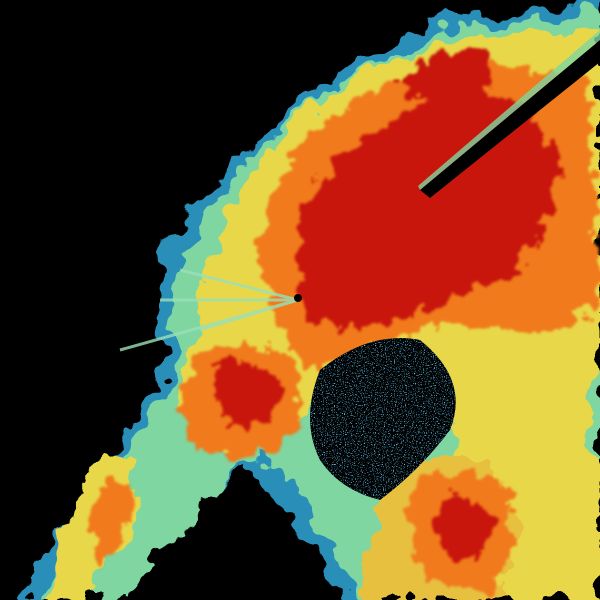  I want to click on beam-blockage, so click(510, 119).